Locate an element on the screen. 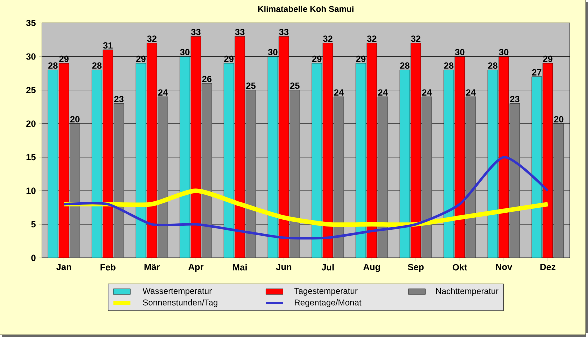  legend-label: Nachttemperatur is located at coordinates (467, 292).